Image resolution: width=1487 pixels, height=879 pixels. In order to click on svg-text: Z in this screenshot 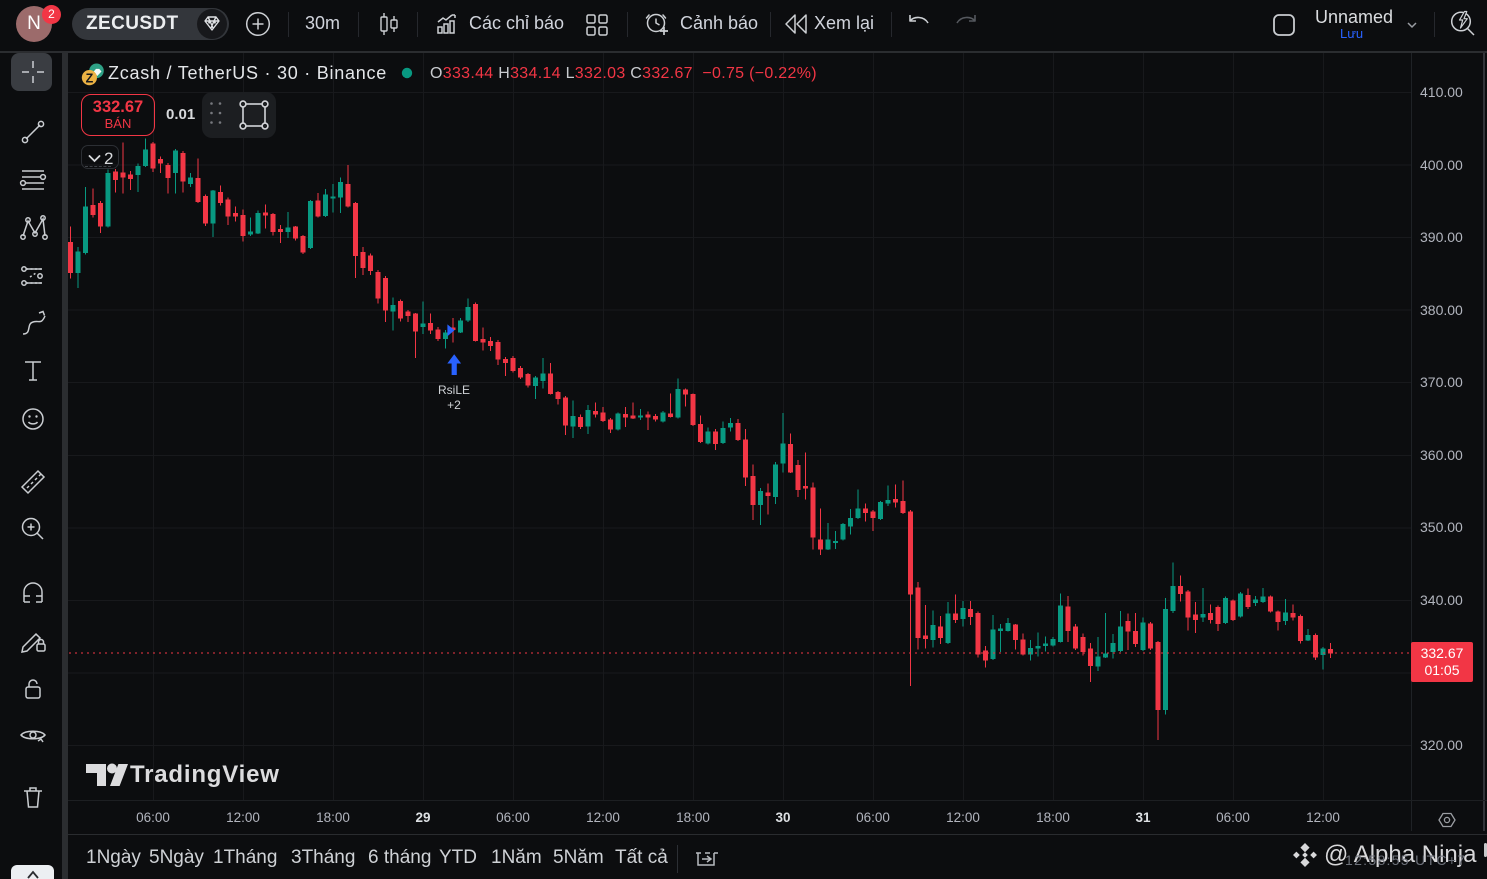, I will do `click(90, 78)`.